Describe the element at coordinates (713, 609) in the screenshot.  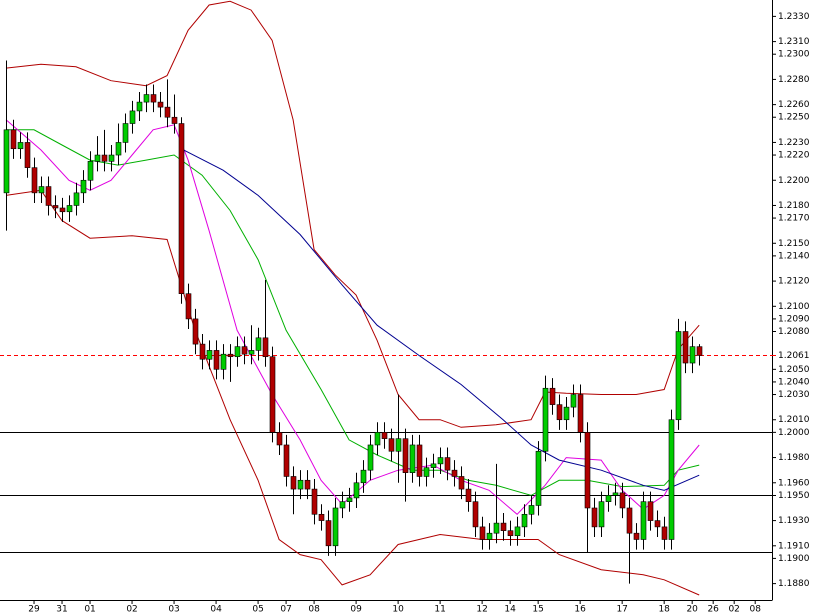
I see `x-tick-label: 26` at that location.